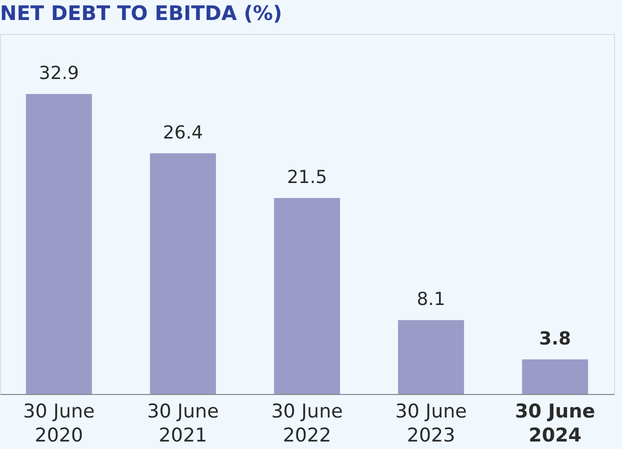 The image size is (622, 449). Describe the element at coordinates (183, 423) in the screenshot. I see `x-tick-label: 30 June 2021` at that location.